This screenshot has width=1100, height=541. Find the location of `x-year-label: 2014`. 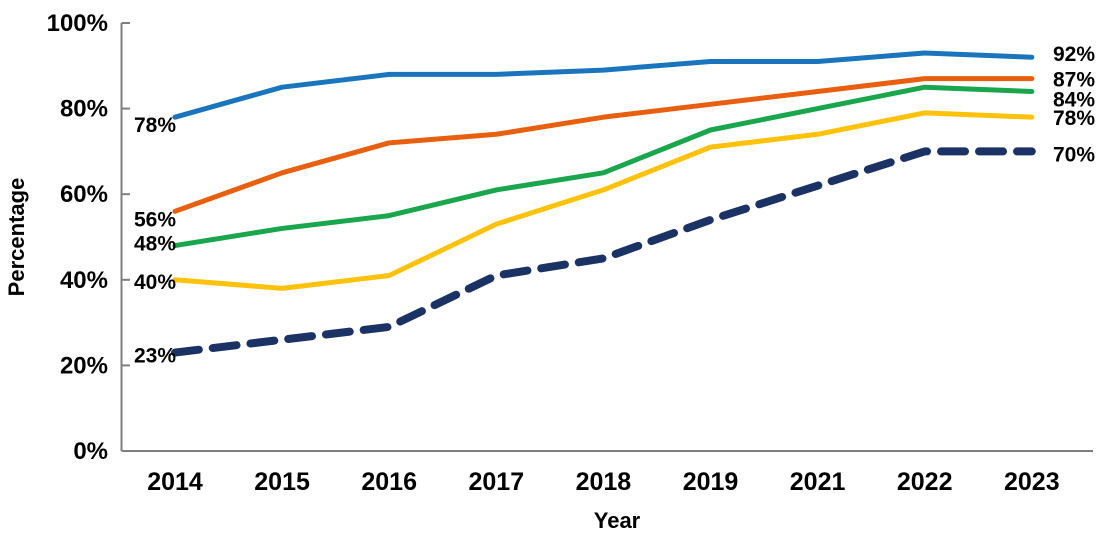

x-year-label: 2014 is located at coordinates (175, 482).